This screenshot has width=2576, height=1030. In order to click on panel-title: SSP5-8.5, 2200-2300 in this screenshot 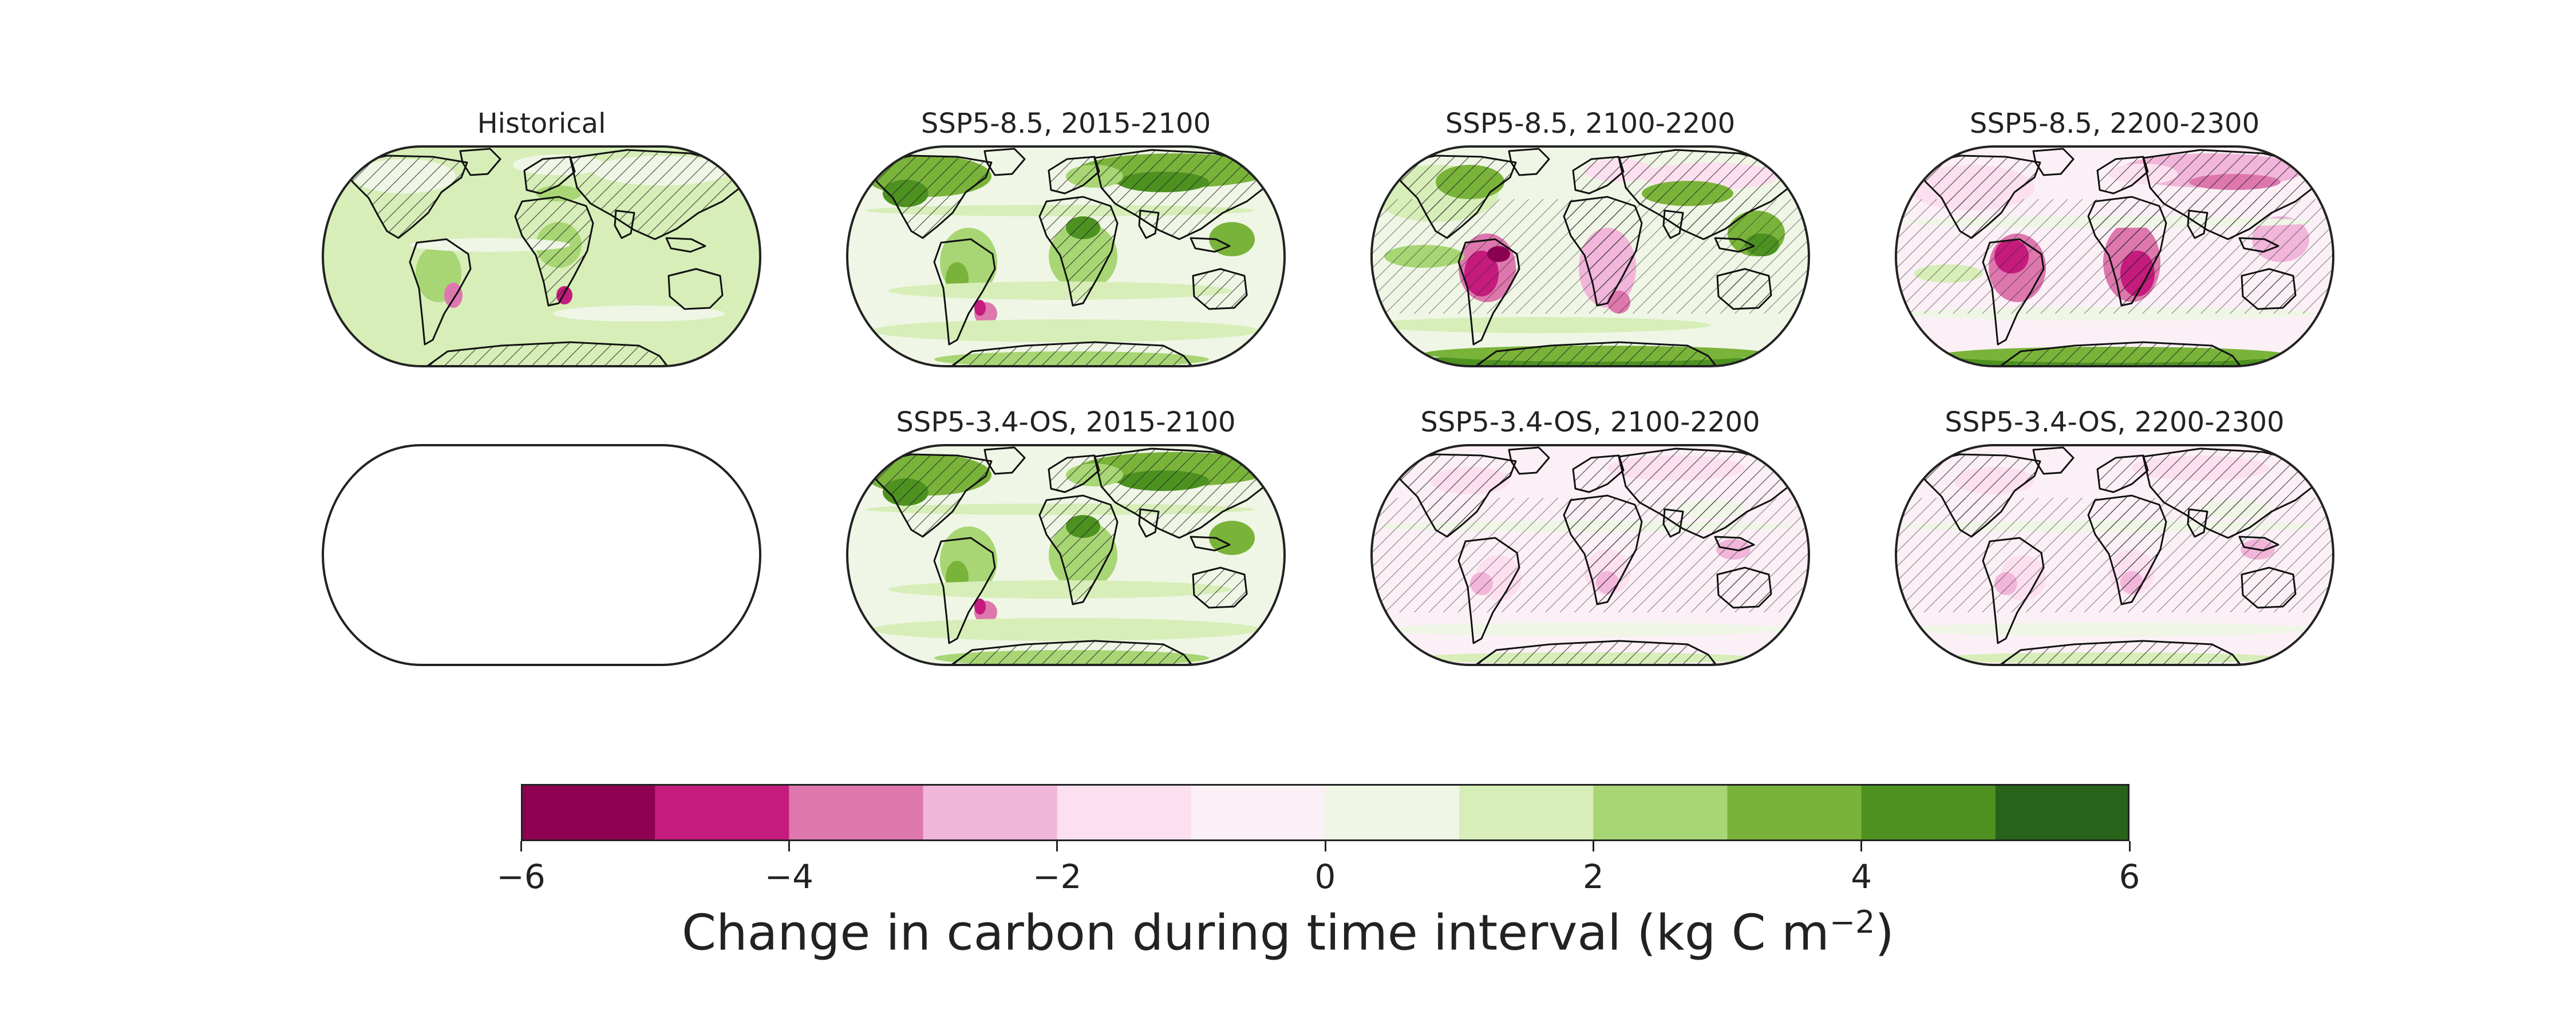, I will do `click(2114, 124)`.